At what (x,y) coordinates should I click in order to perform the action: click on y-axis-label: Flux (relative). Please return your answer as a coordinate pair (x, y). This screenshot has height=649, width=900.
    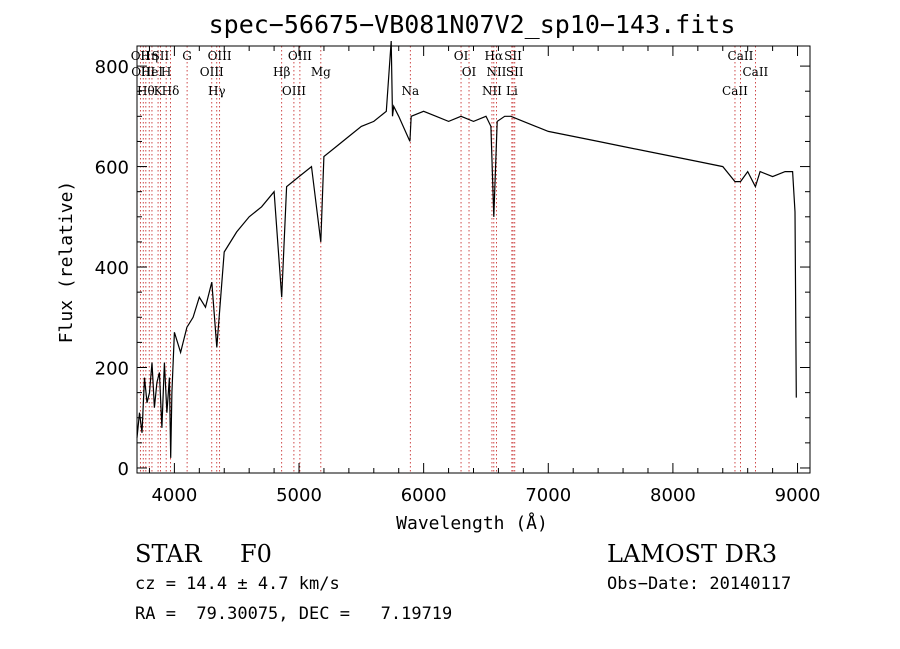
    Looking at the image, I should click on (66, 262).